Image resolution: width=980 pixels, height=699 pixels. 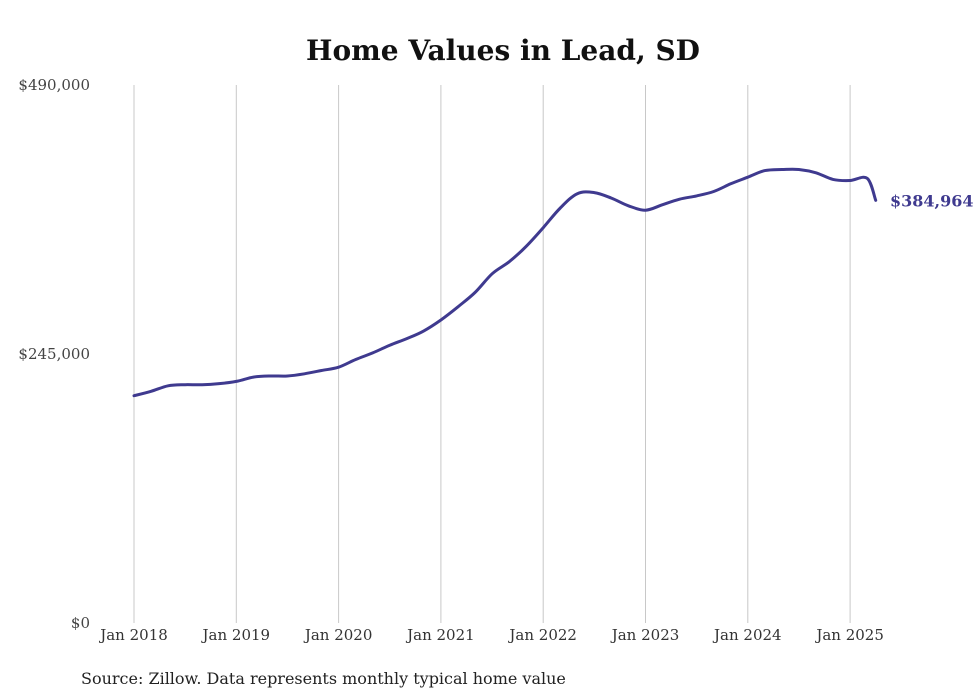 What do you see at coordinates (133, 635) in the screenshot?
I see `x-tick-label: Jan 2018` at bounding box center [133, 635].